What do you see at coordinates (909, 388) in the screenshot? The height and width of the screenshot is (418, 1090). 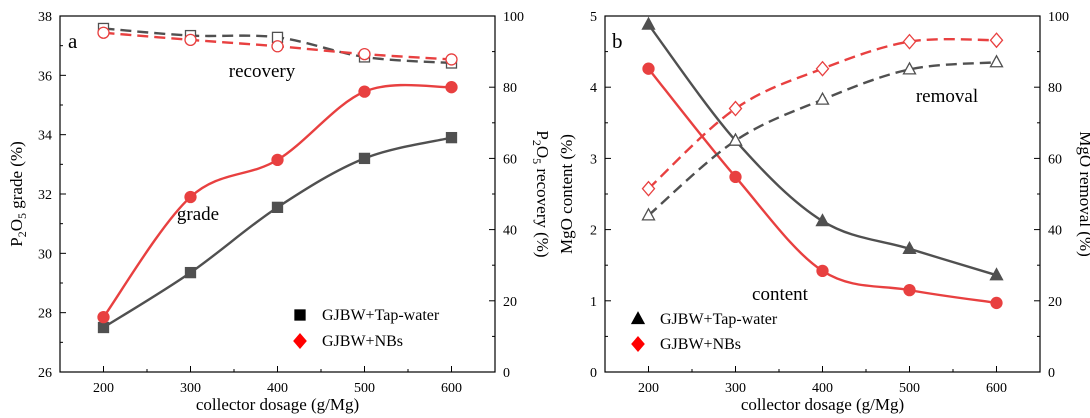 I see `x-tick-label: 500` at bounding box center [909, 388].